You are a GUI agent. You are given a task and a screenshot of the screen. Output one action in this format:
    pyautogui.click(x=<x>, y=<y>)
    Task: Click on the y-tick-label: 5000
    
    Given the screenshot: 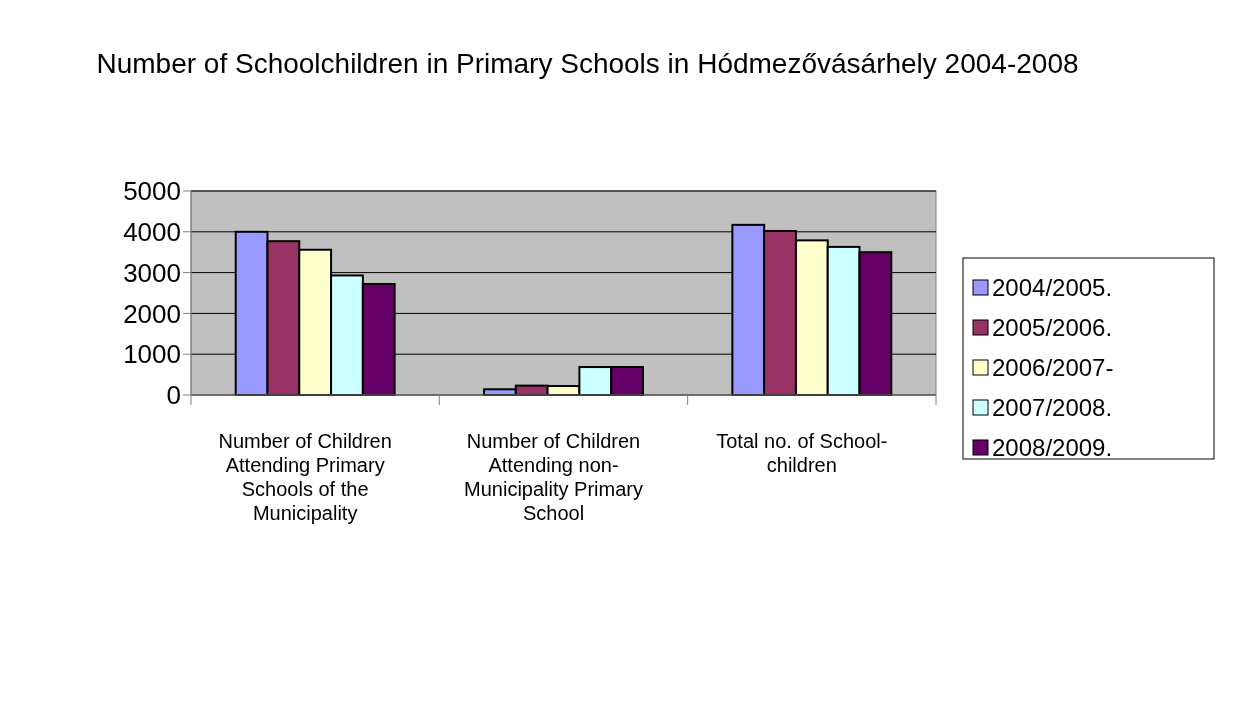 What is the action you would take?
    pyautogui.click(x=152, y=191)
    